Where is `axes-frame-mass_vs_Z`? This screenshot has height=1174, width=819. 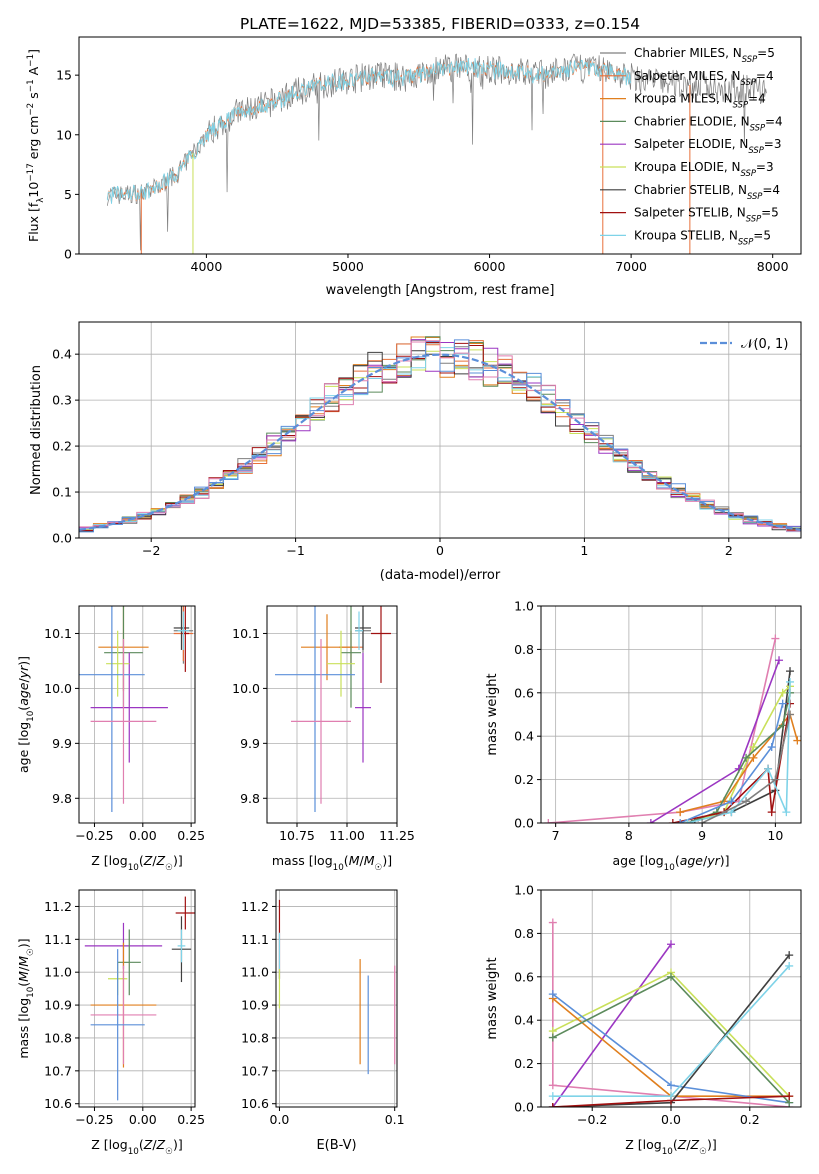 axes-frame-mass_vs_Z is located at coordinates (137, 998).